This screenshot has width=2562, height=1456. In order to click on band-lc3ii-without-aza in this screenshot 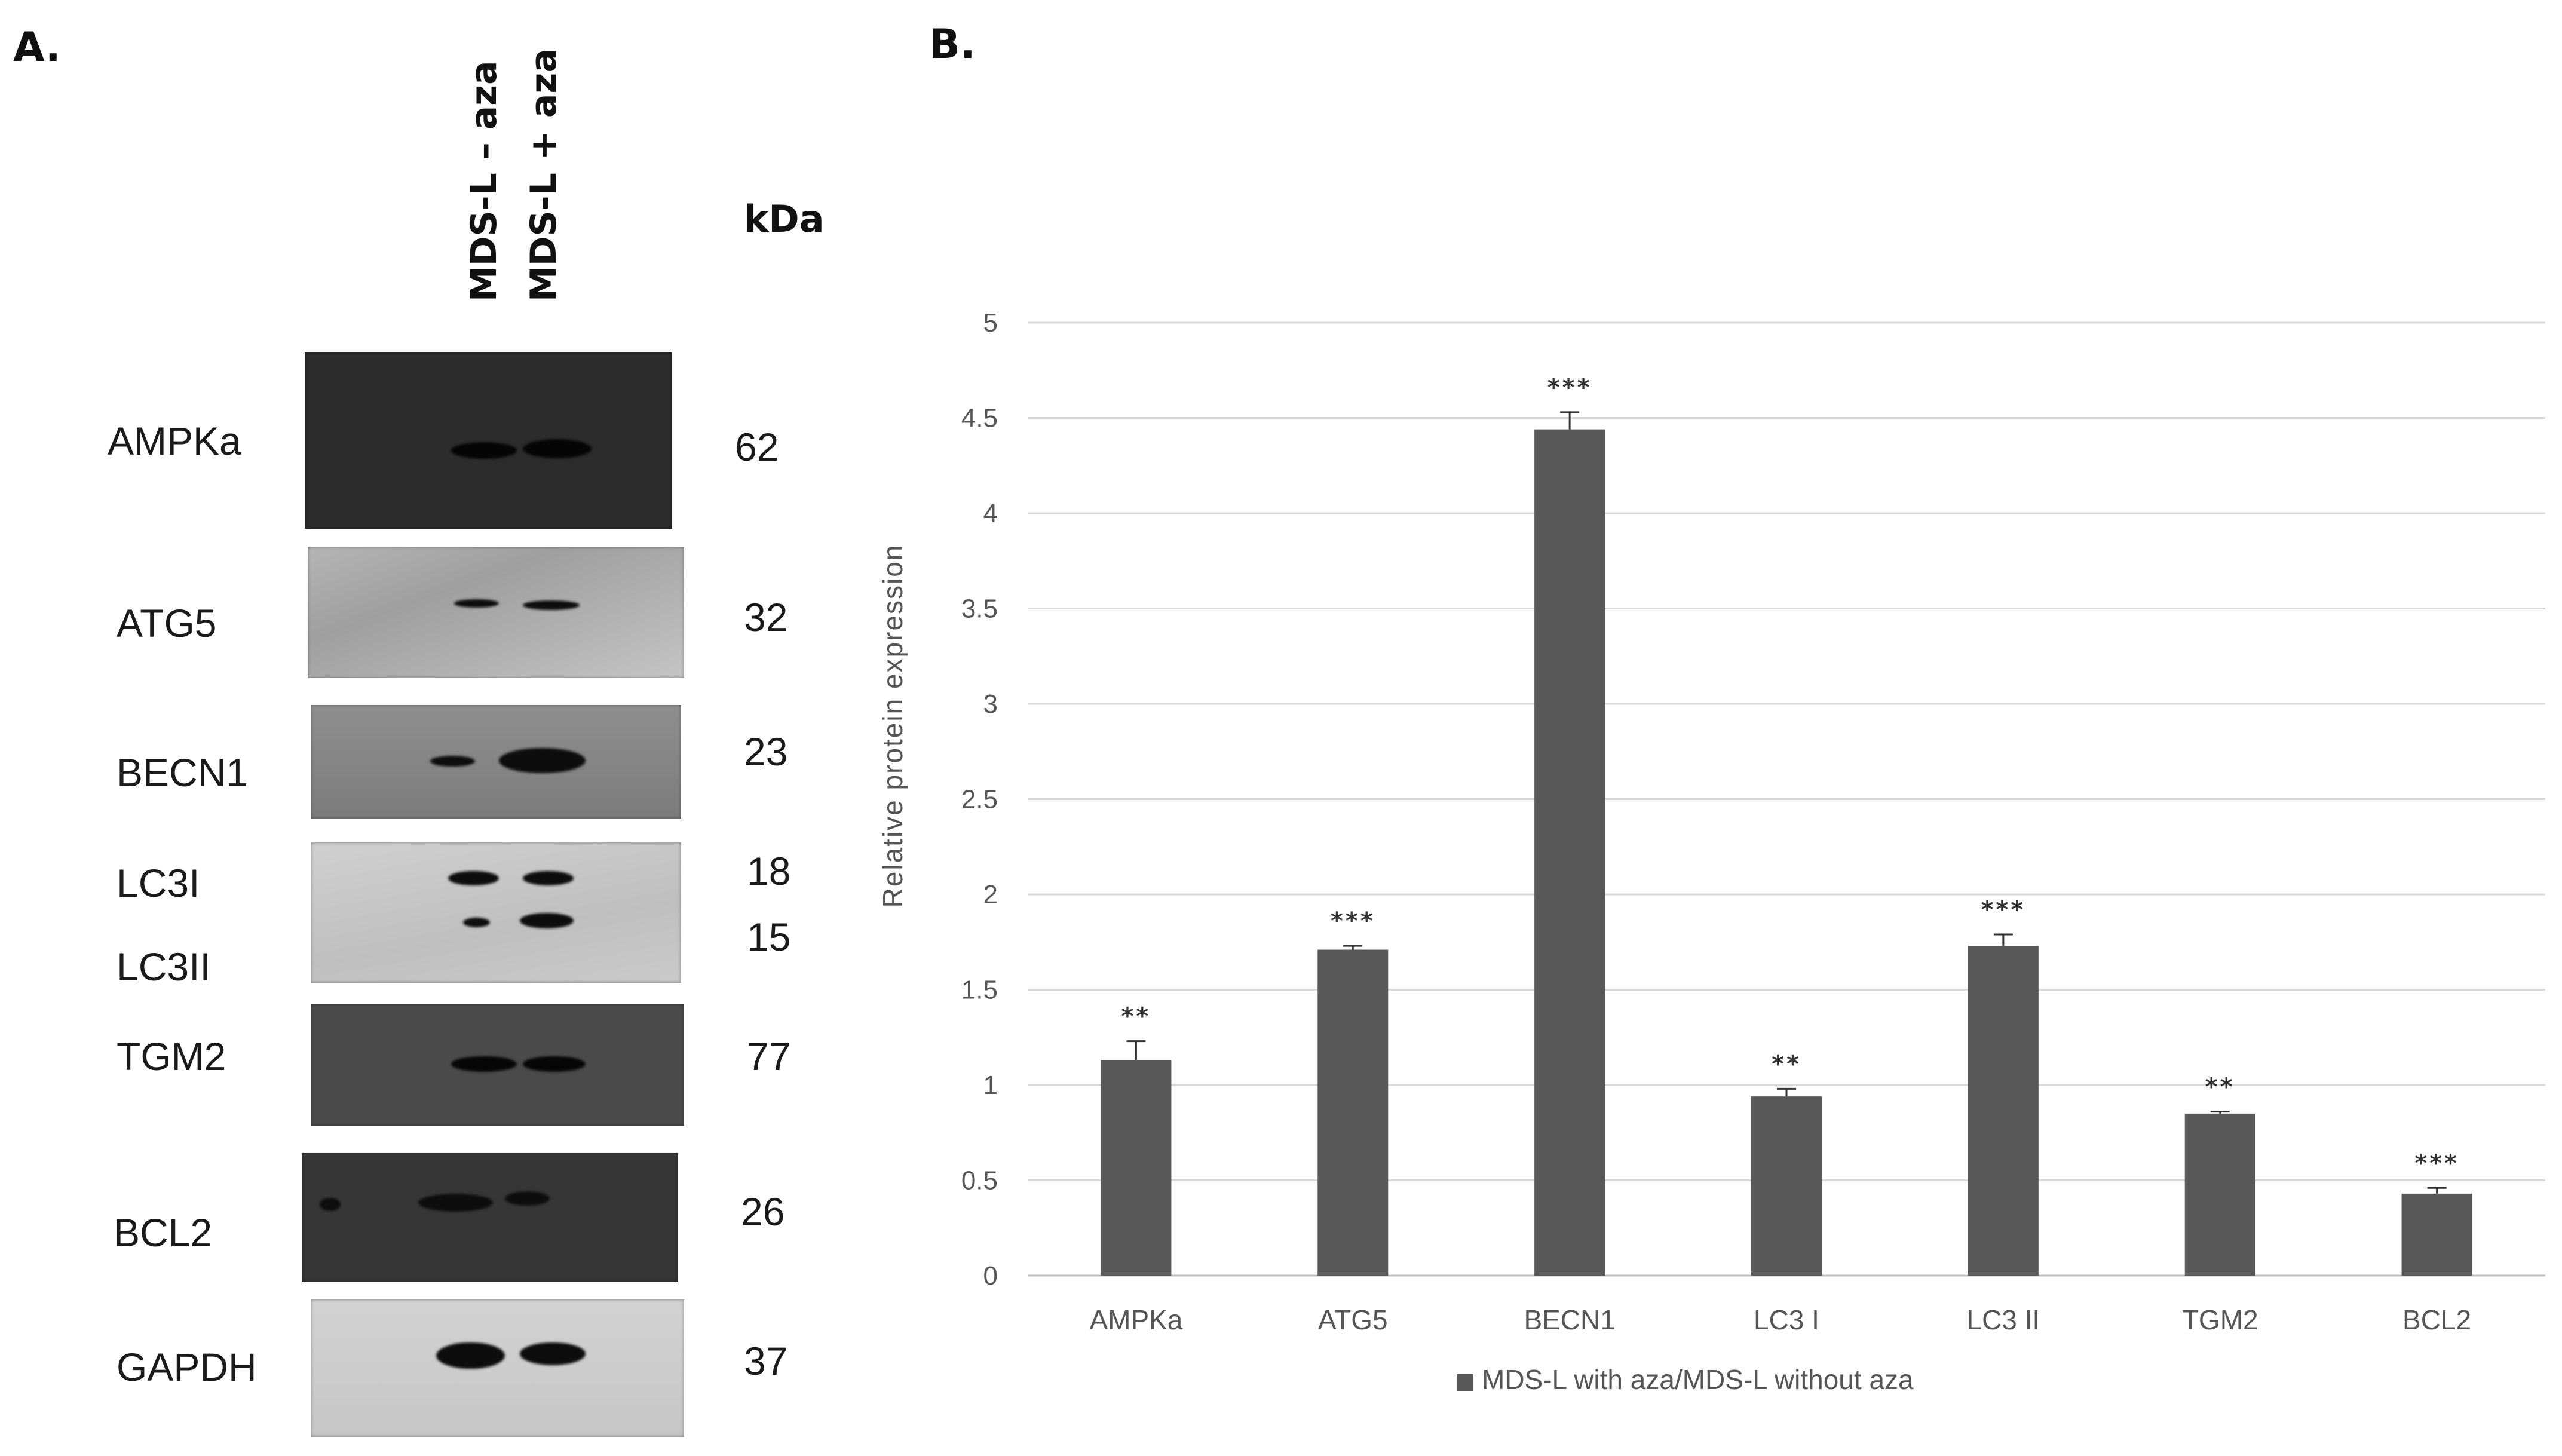, I will do `click(476, 922)`.